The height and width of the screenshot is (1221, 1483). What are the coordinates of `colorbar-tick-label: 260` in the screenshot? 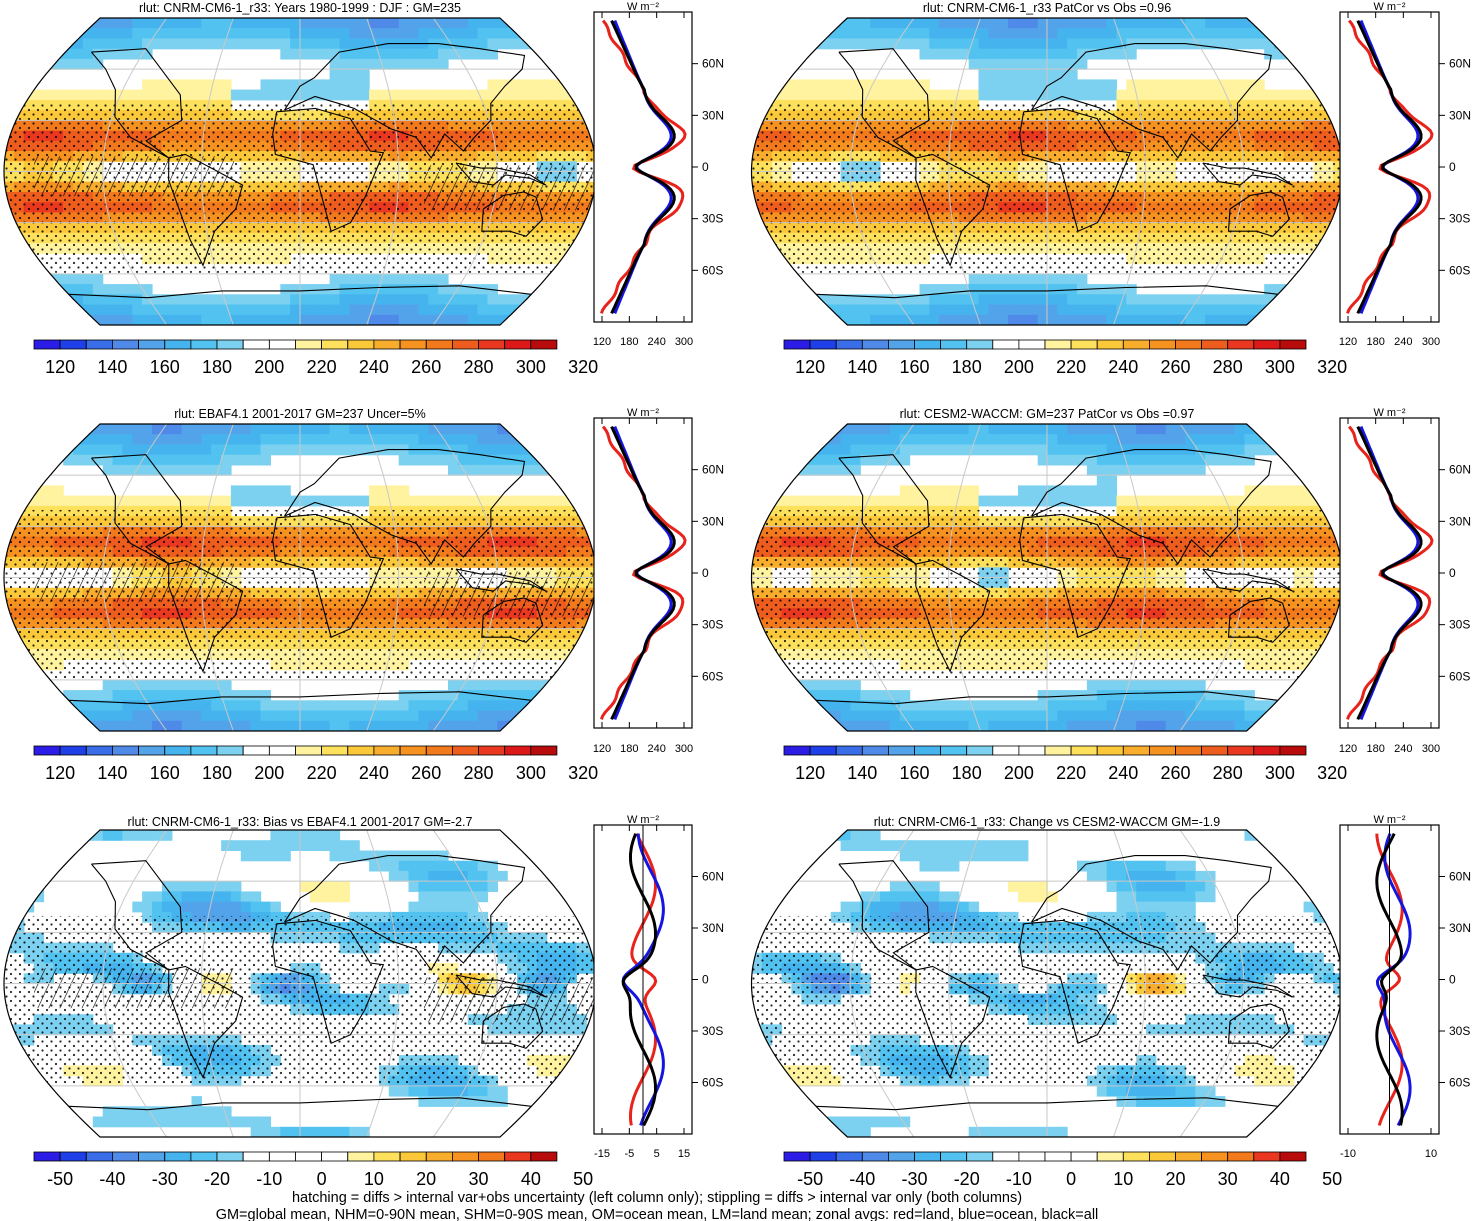 It's located at (1175, 367).